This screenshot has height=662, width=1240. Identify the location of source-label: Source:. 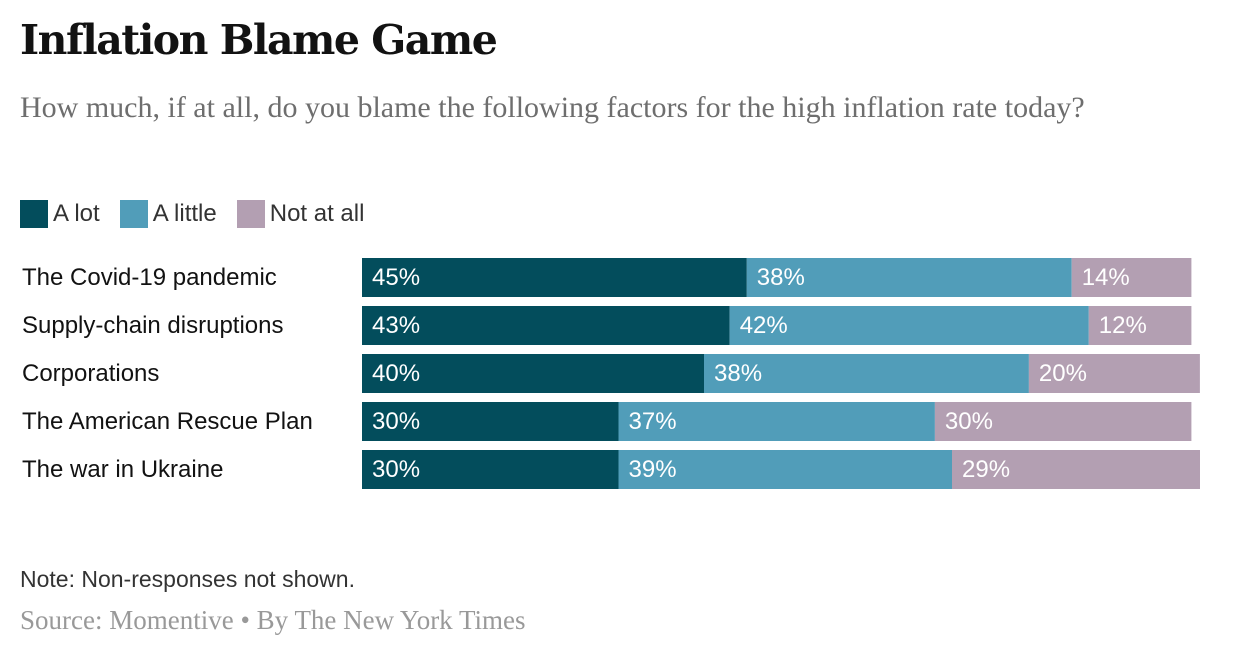
(61, 620).